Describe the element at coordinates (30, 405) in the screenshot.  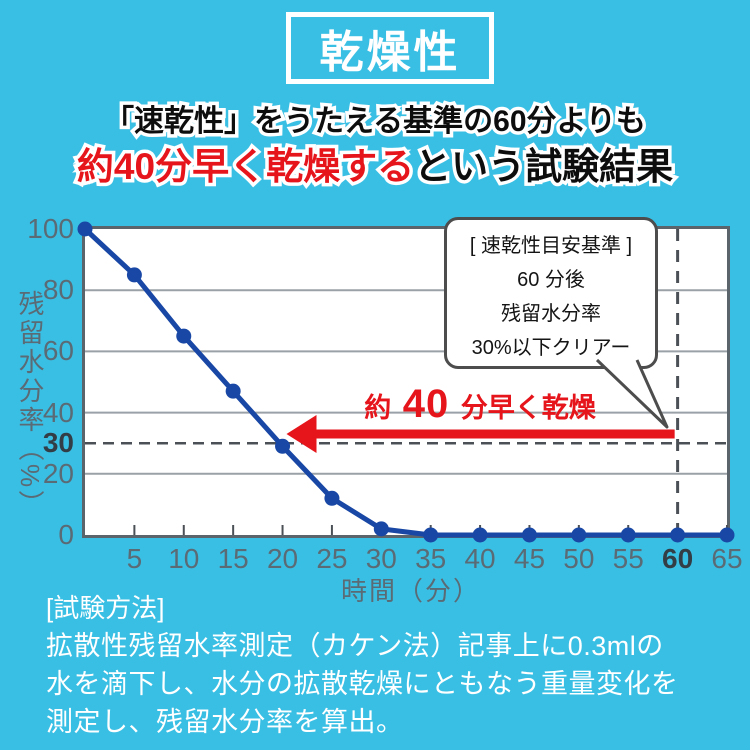
I see `y-axis-title: 残留水分率（%）` at that location.